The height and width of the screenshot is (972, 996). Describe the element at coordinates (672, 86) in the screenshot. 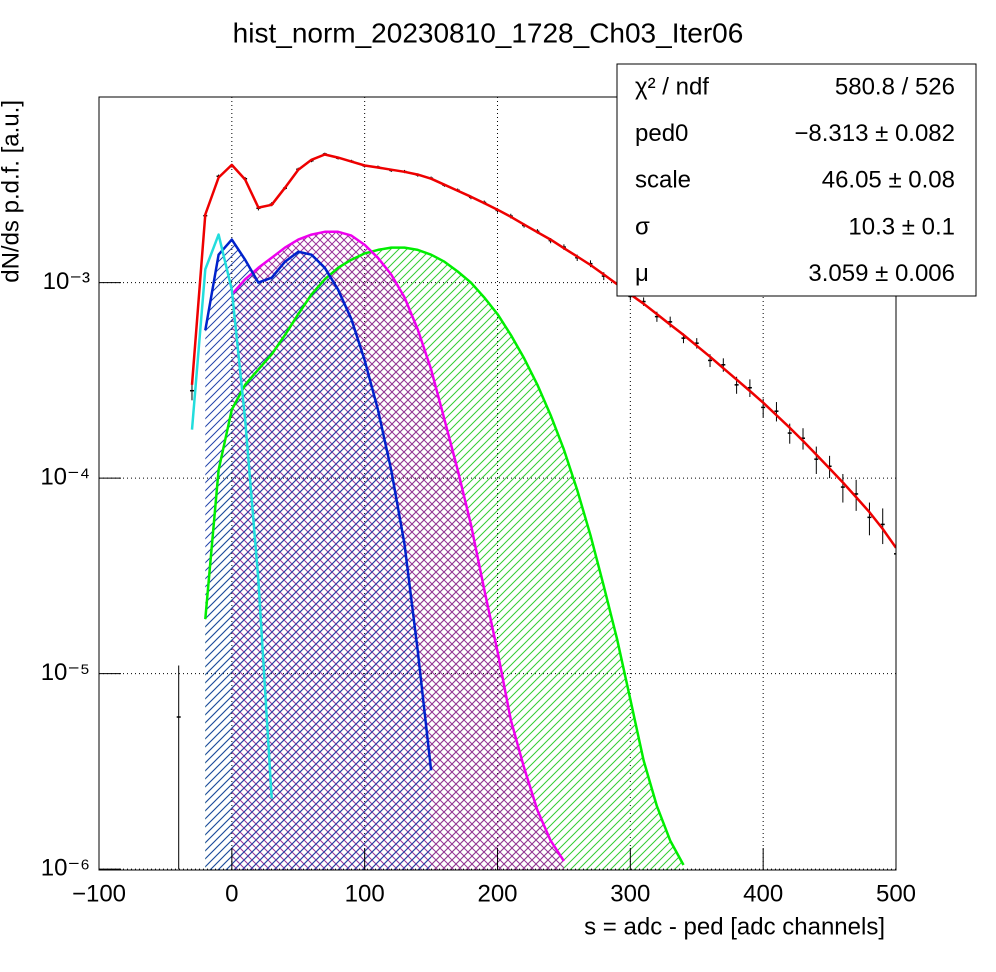

I see `stats-name: χ² / ndf` at that location.